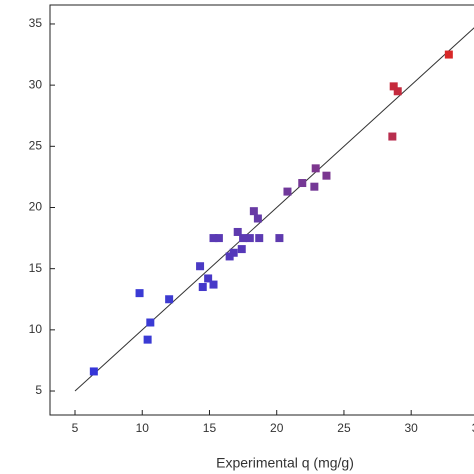  I want to click on x-tick-label: 10, so click(143, 428).